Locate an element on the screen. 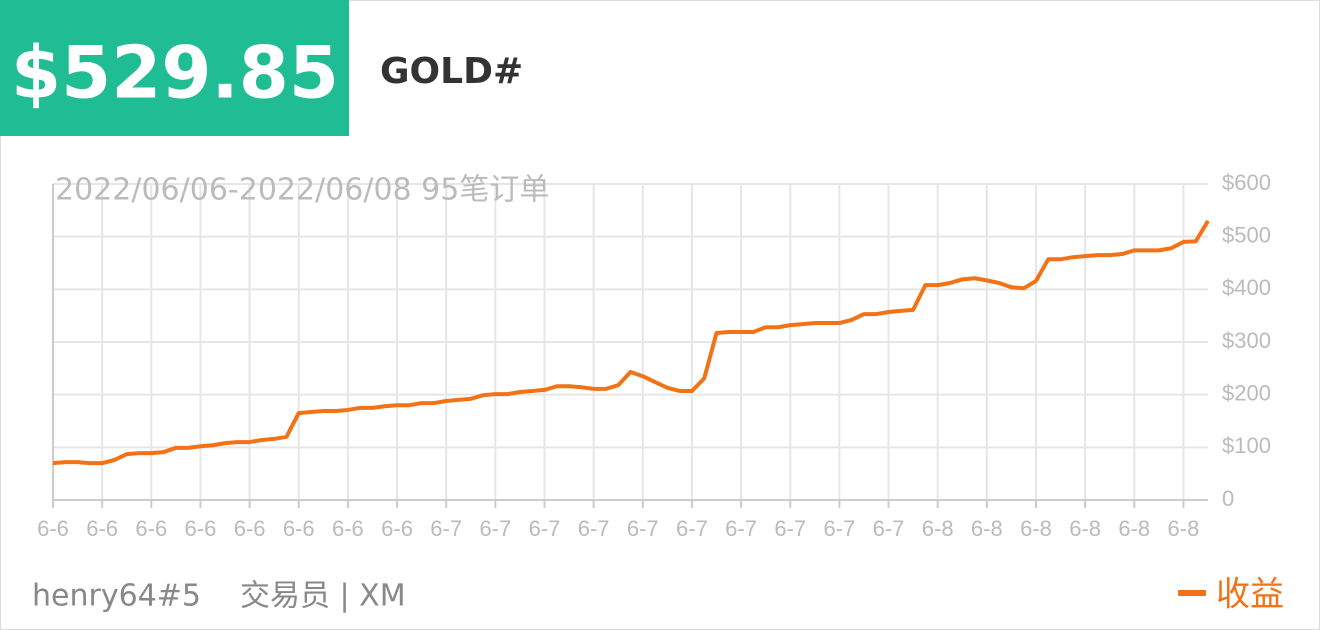 Image resolution: width=1320 pixels, height=630 pixels. price-box is located at coordinates (174, 68).